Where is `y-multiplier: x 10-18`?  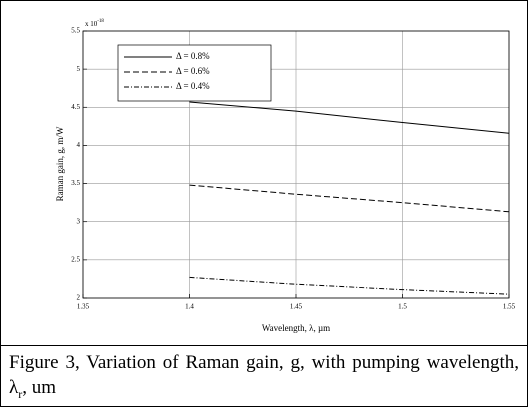 y-multiplier: x 10-18 is located at coordinates (94, 23).